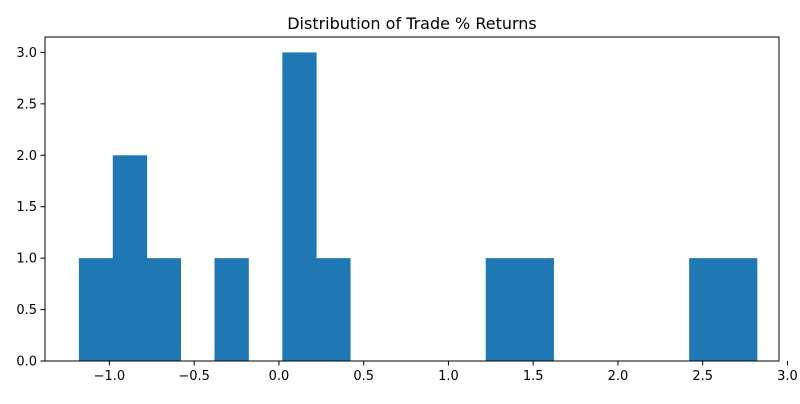 The image size is (800, 404). Describe the element at coordinates (26, 207) in the screenshot. I see `y-tick-label: 1.5` at that location.